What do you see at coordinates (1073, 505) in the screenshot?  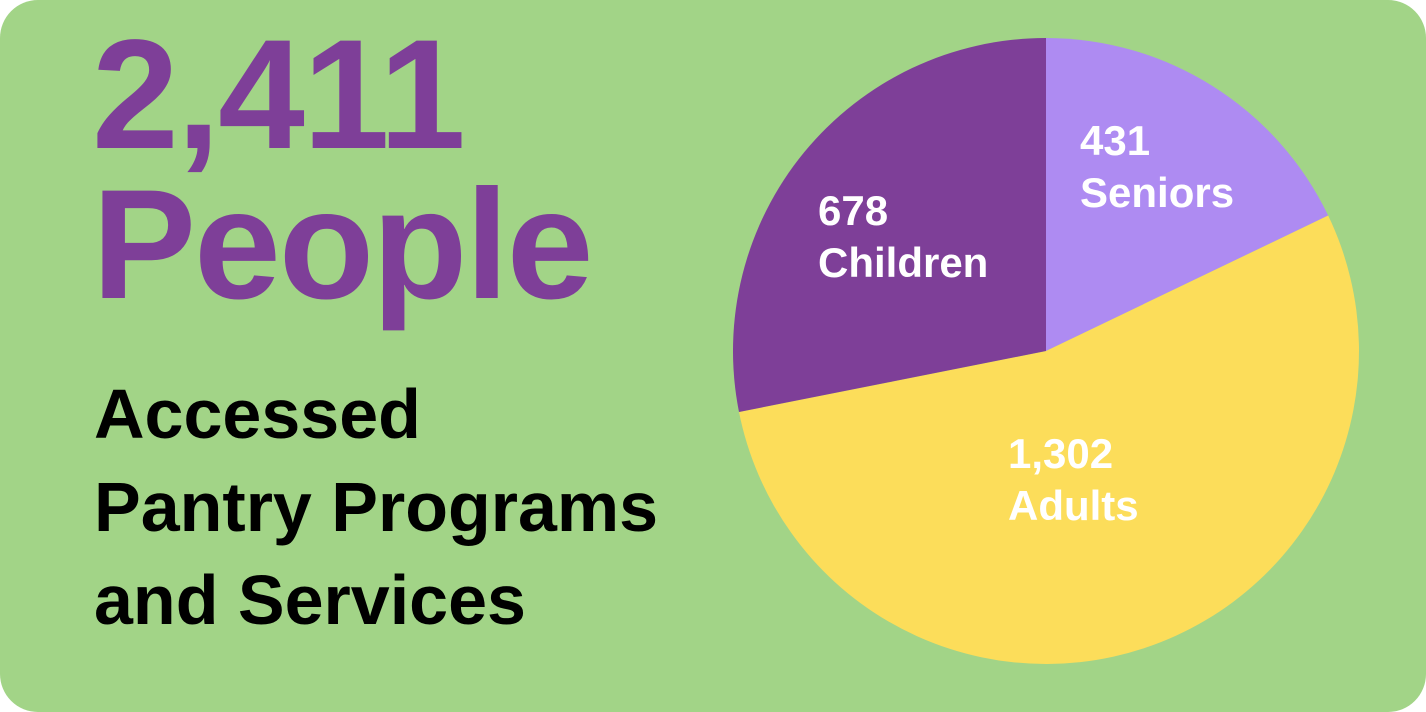 I see `slice-name-label-adults: Adults` at bounding box center [1073, 505].